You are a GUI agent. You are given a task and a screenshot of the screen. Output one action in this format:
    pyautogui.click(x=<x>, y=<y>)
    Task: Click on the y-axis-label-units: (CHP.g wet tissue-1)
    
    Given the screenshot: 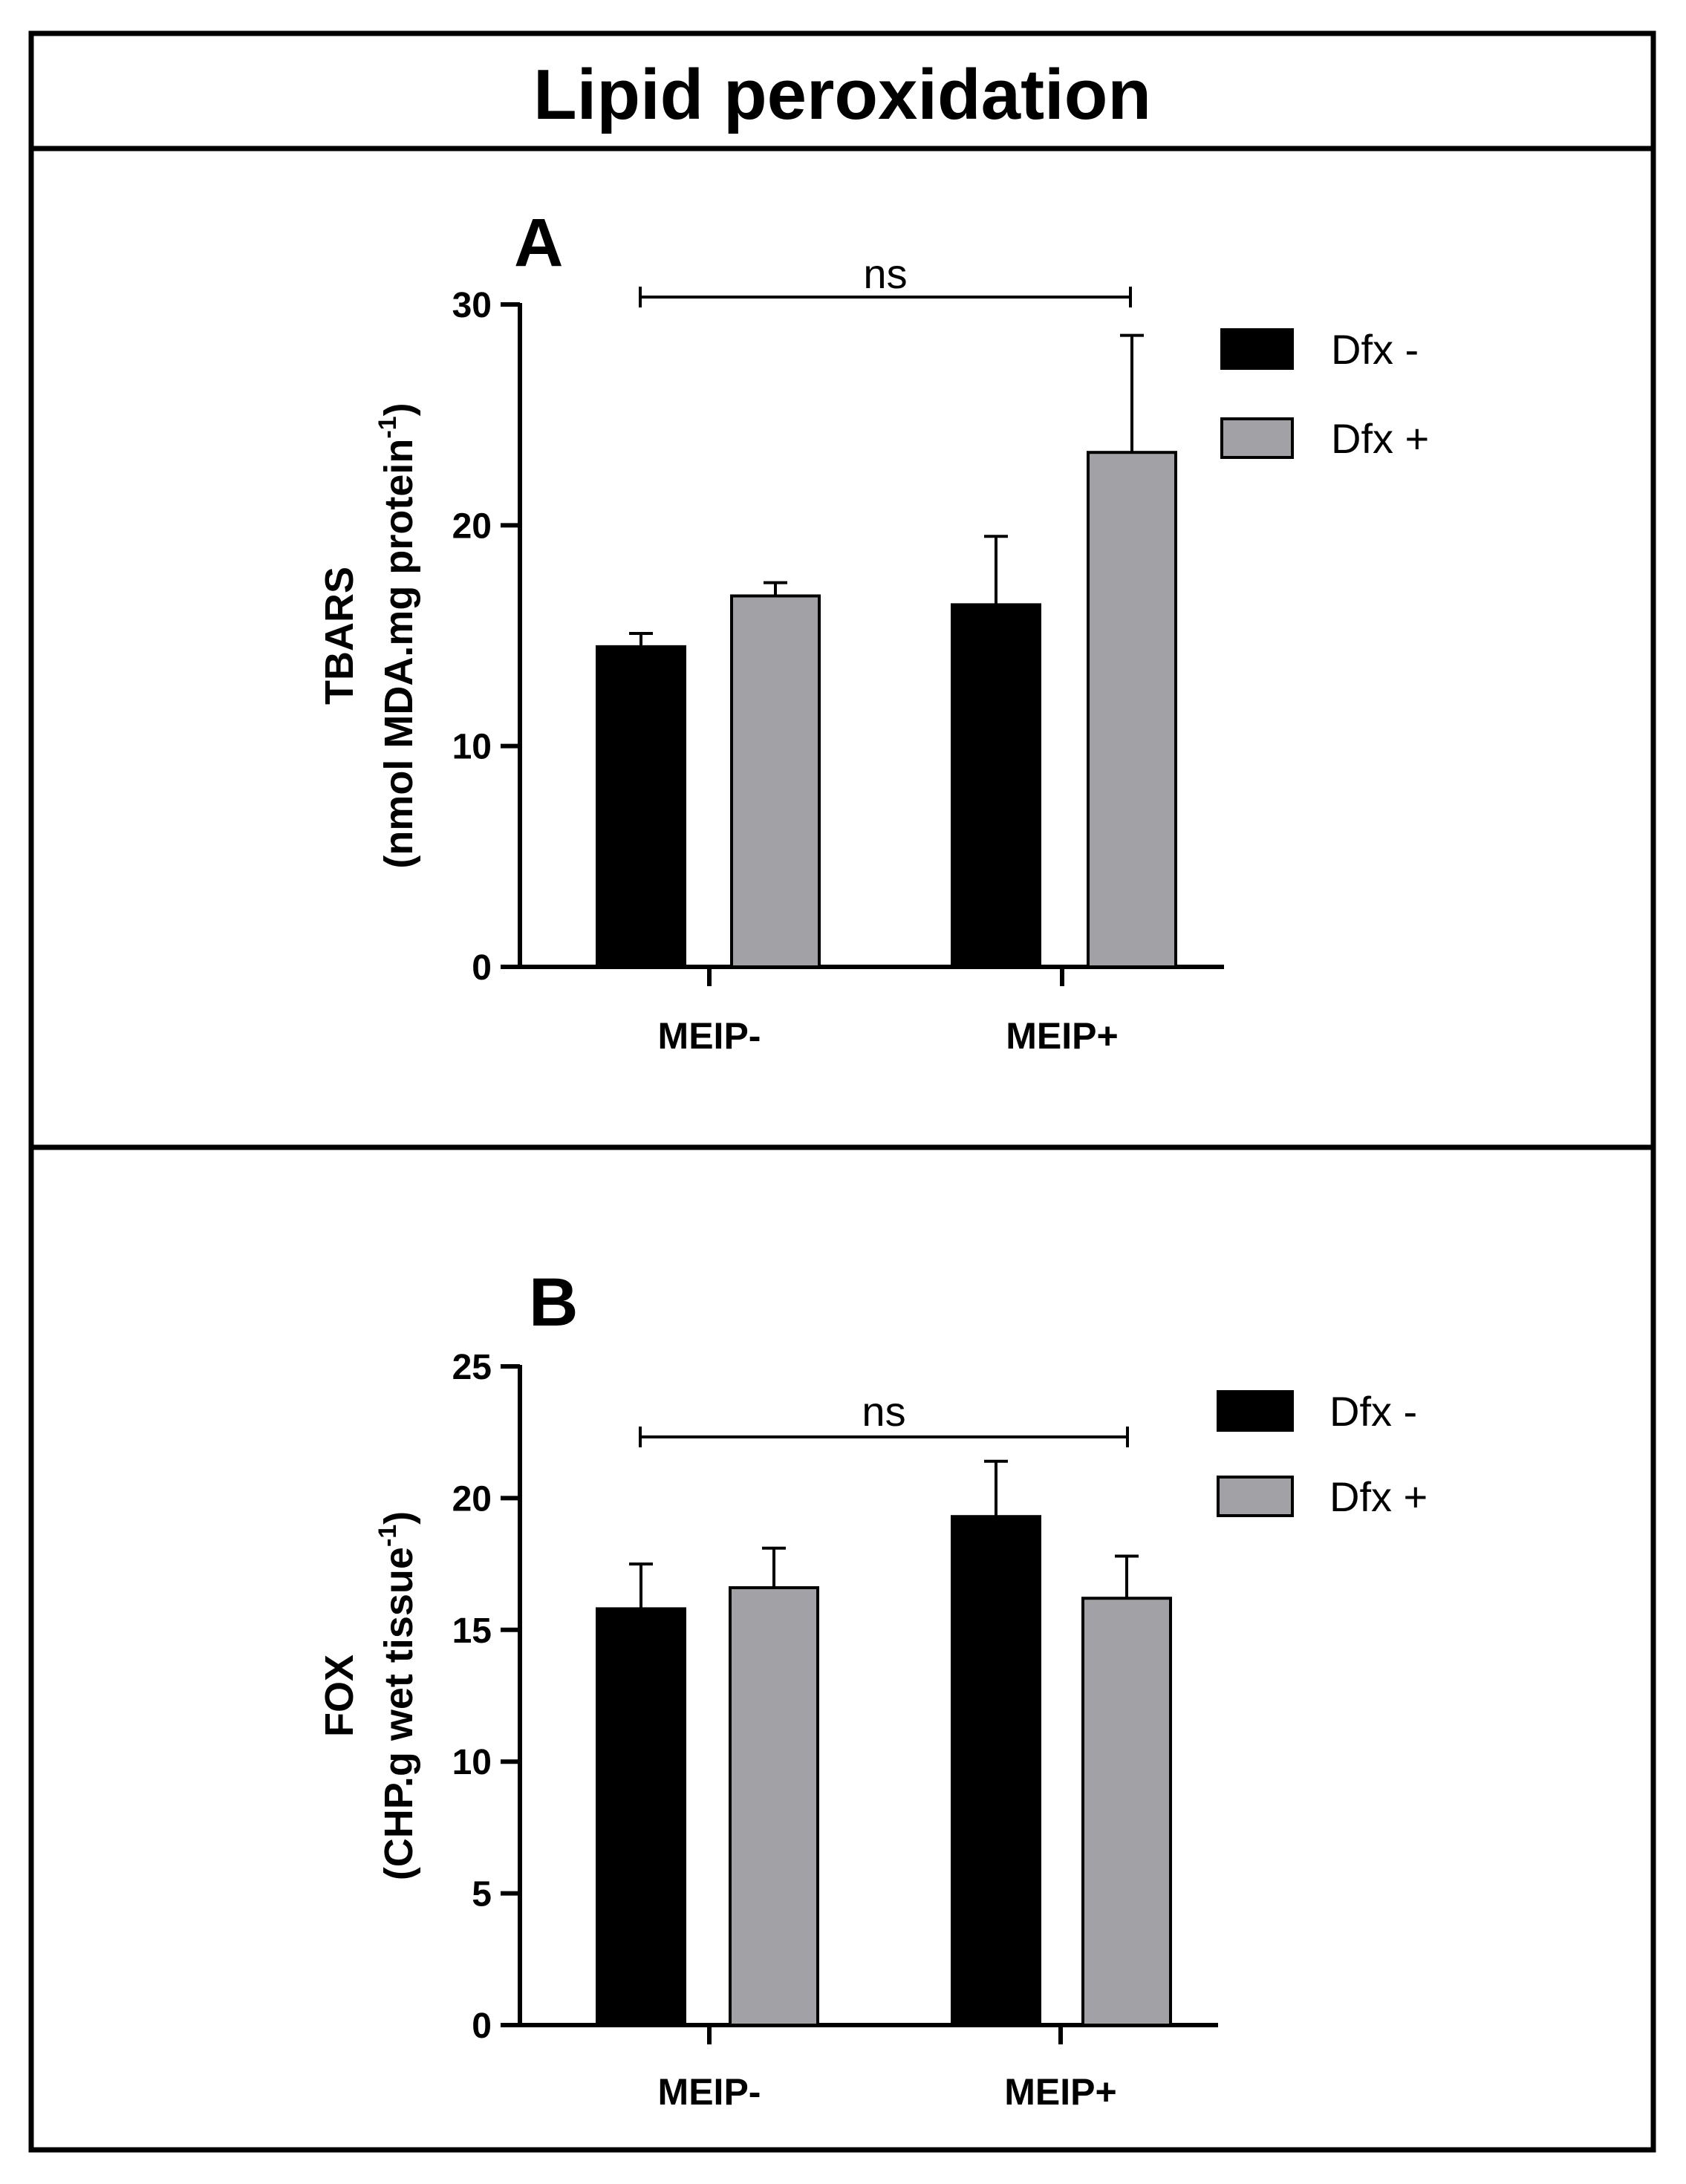 What is the action you would take?
    pyautogui.click(x=397, y=1695)
    